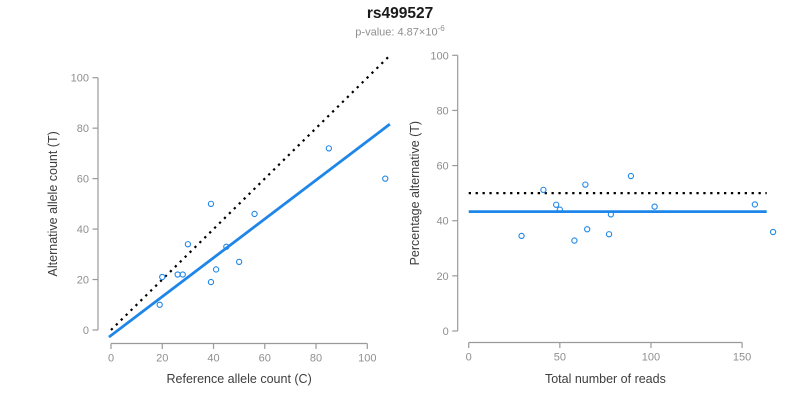  What do you see at coordinates (162, 359) in the screenshot?
I see `x-tick-label: 20` at bounding box center [162, 359].